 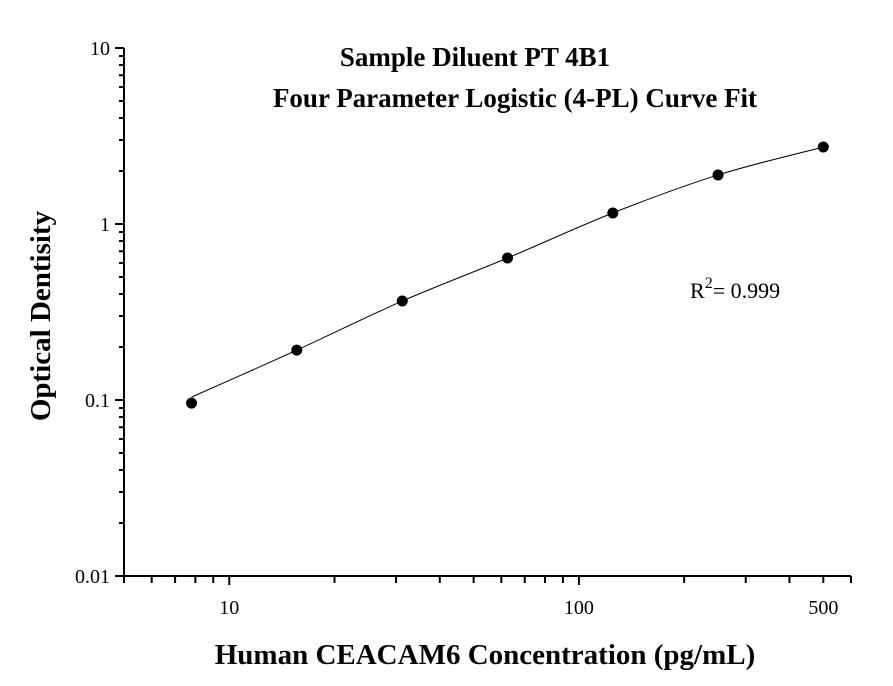 I want to click on chart-title-line2: Four Parameter Logistic (4-PL) Curve Fit, so click(x=515, y=98).